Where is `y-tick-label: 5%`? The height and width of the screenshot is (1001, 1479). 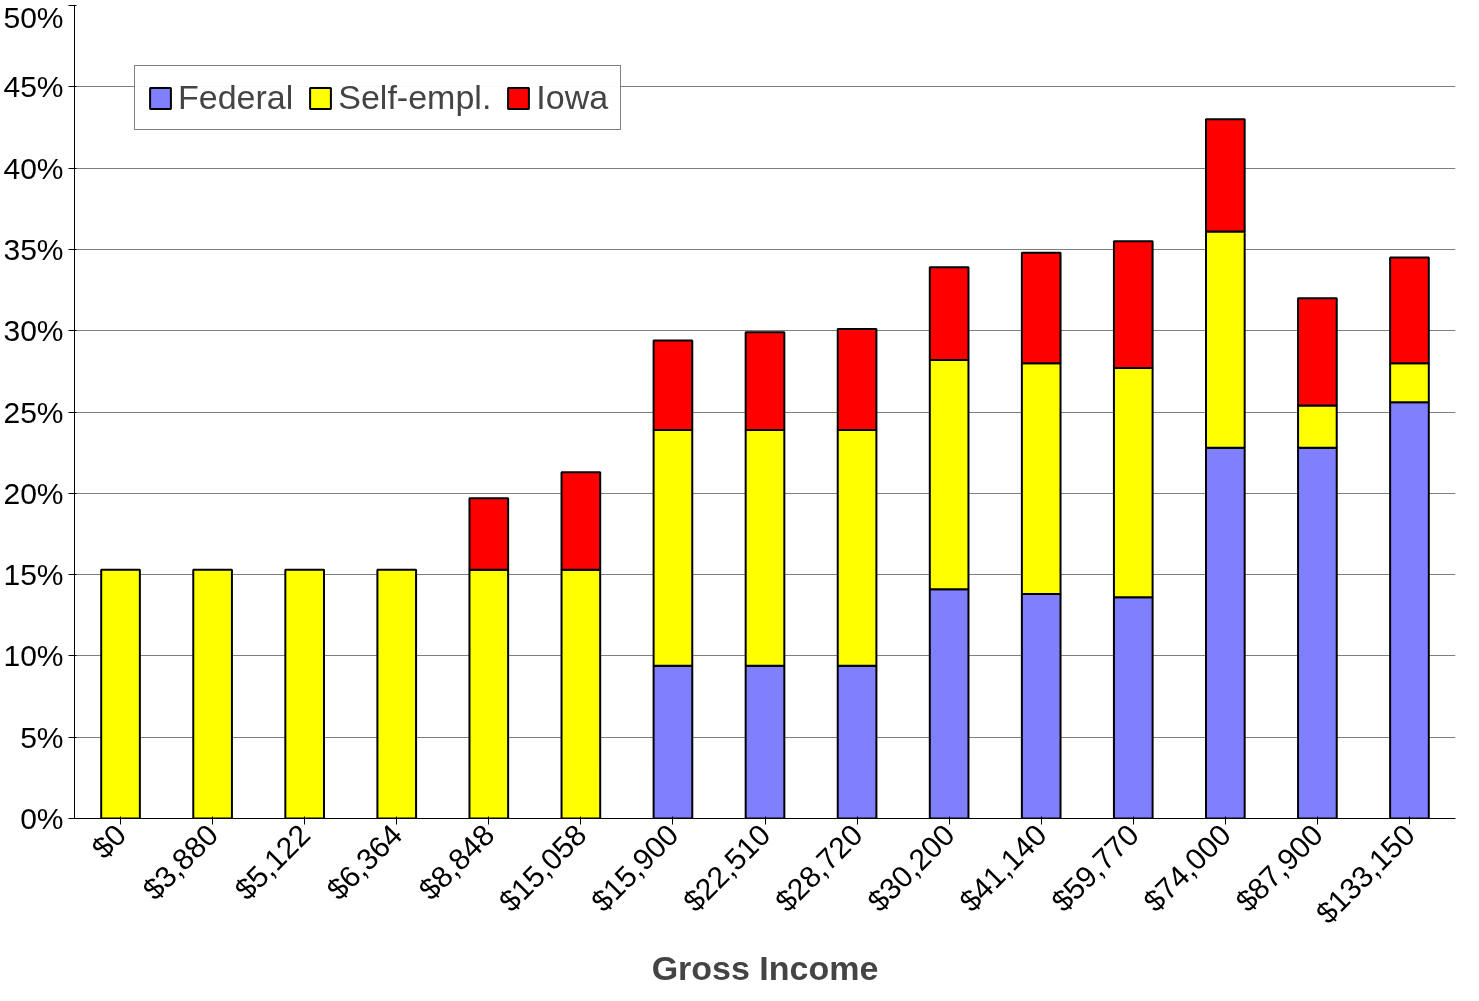 y-tick-label: 5% is located at coordinates (42, 737).